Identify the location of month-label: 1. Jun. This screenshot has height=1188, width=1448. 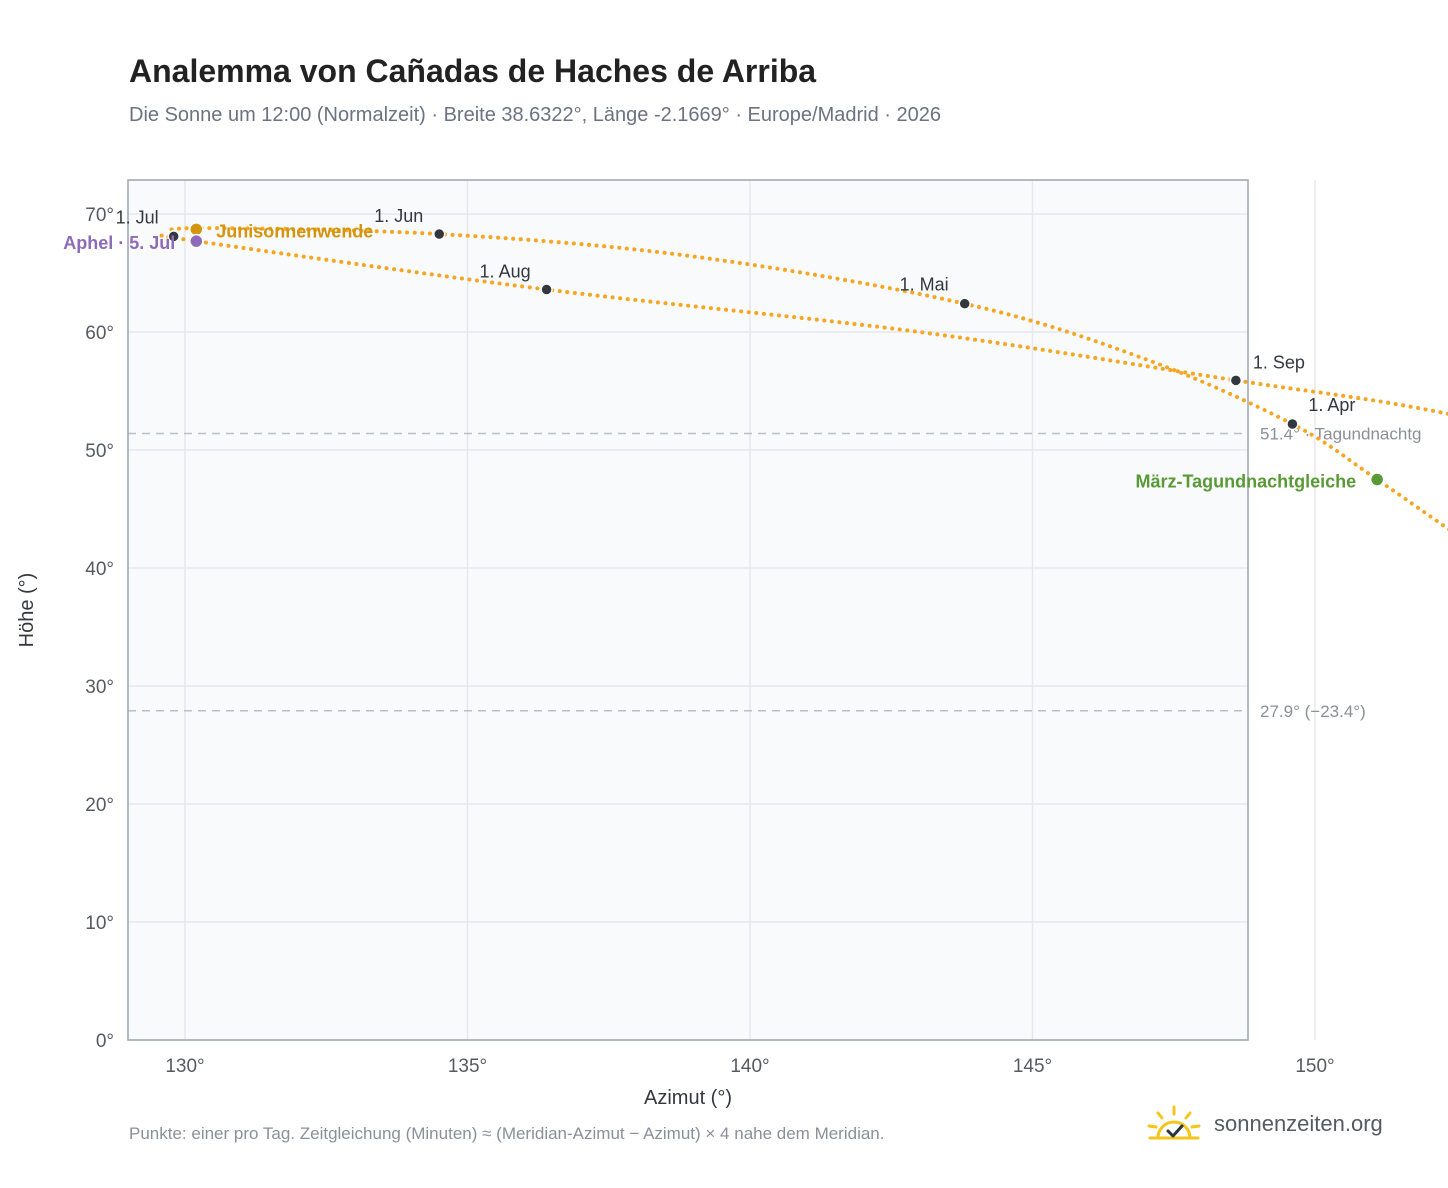
(398, 216).